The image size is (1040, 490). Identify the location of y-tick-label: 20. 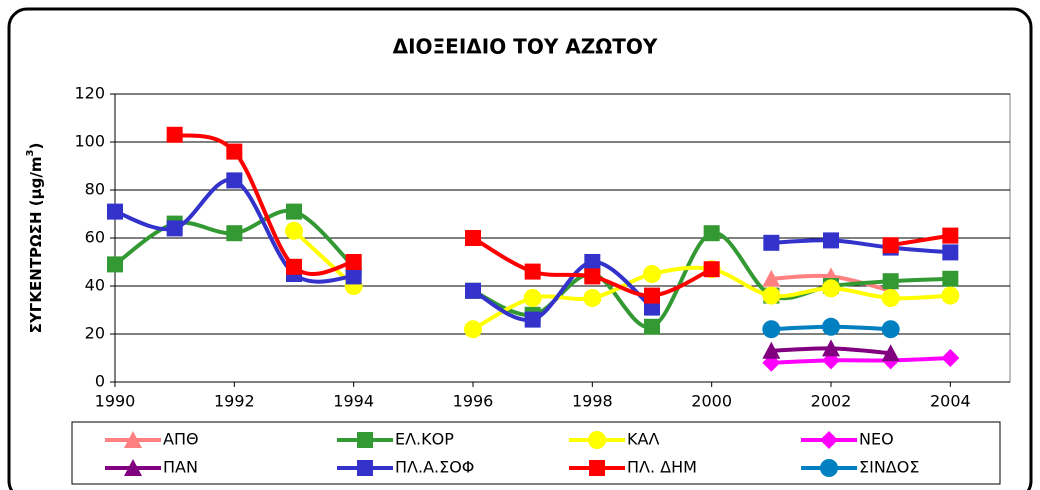
(95, 333).